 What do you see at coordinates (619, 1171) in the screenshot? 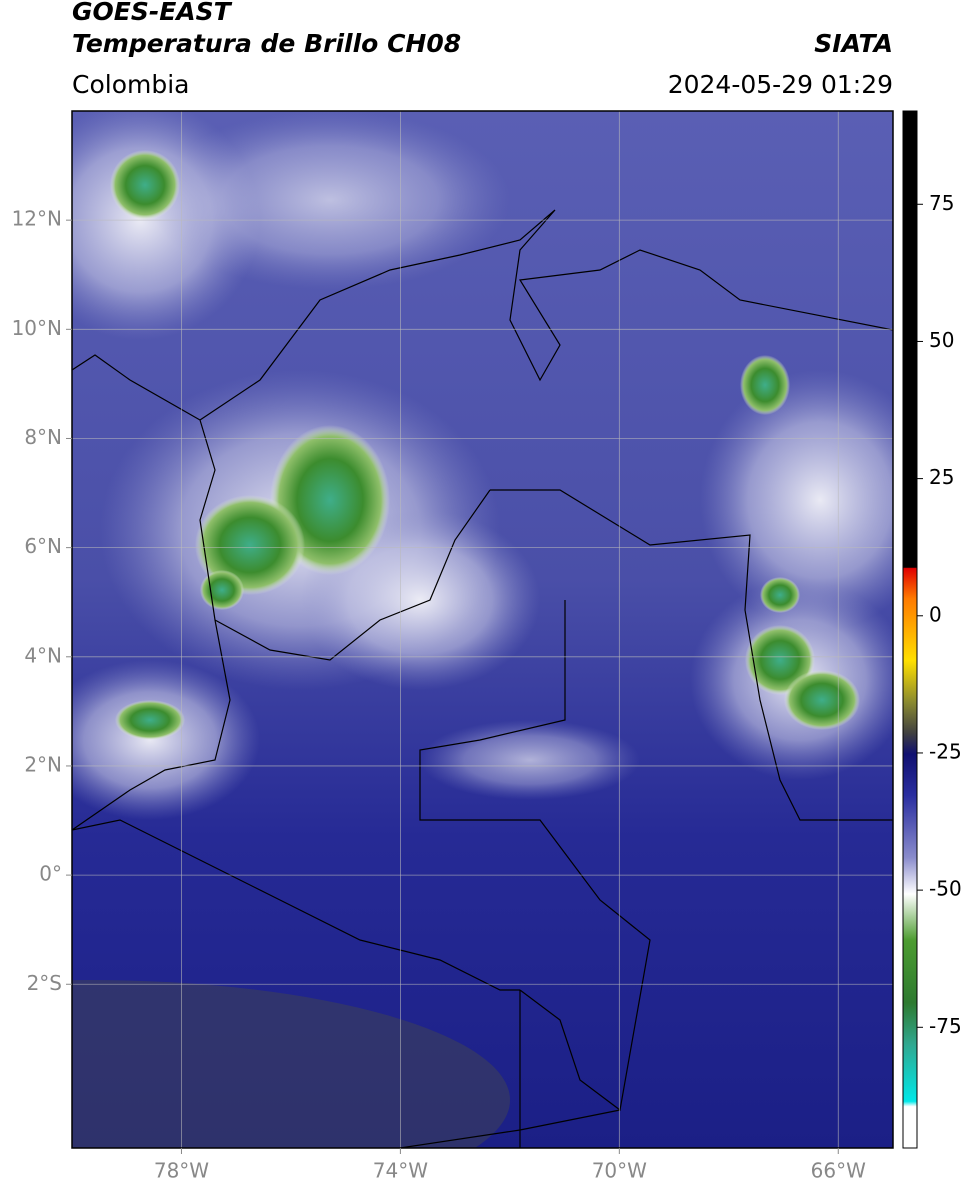
I see `lon-tick-label: 70°W` at bounding box center [619, 1171].